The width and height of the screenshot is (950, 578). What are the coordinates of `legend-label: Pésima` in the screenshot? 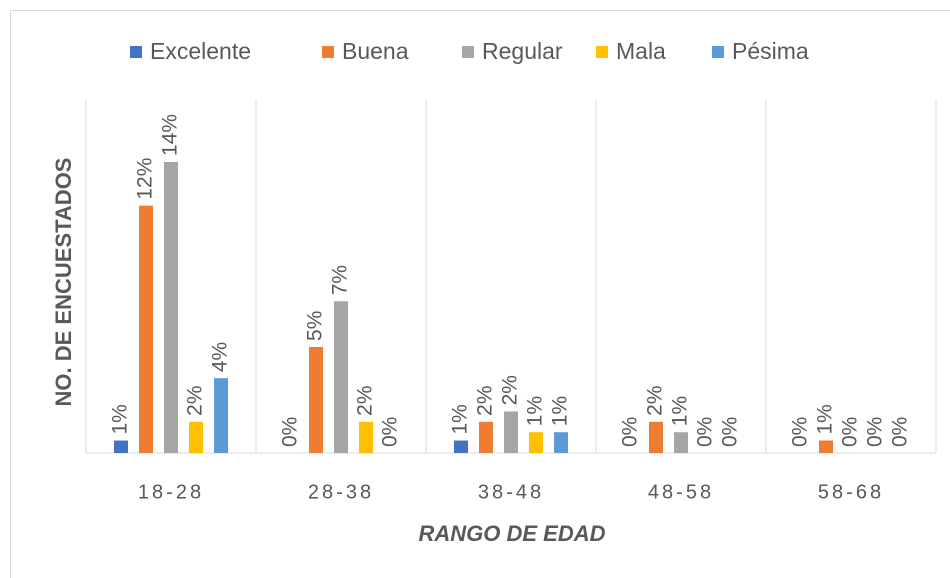 It's located at (770, 51).